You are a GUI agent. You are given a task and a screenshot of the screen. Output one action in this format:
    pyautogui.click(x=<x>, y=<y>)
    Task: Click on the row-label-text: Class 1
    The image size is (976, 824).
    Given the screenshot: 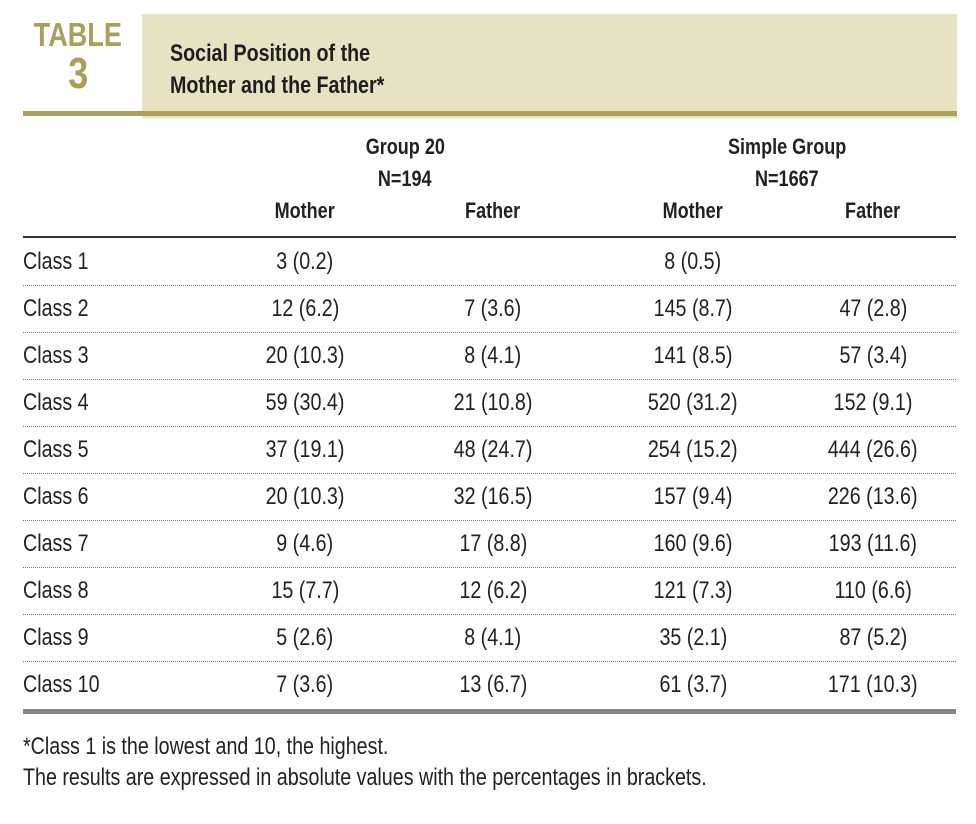 What is the action you would take?
    pyautogui.click(x=56, y=261)
    